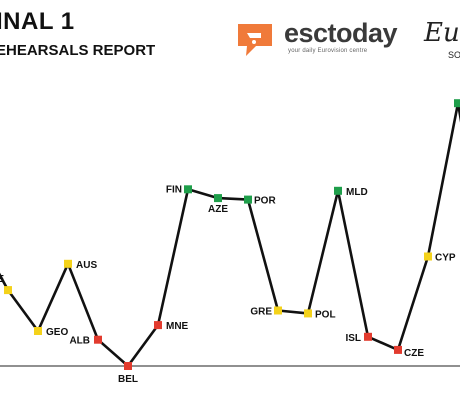 The image size is (460, 420). Describe the element at coordinates (442, 33) in the screenshot. I see `eurovision-logo: Eur` at that location.